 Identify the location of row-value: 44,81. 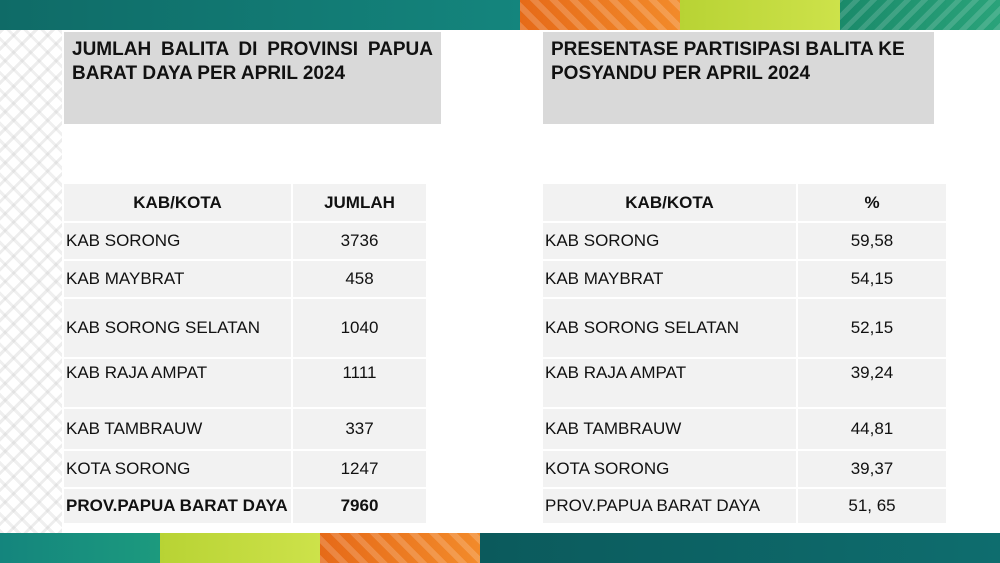
(871, 429).